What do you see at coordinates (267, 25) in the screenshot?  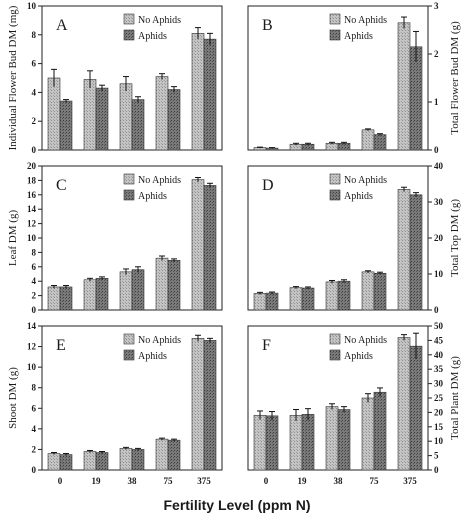 I see `panel-letter: B` at bounding box center [267, 25].